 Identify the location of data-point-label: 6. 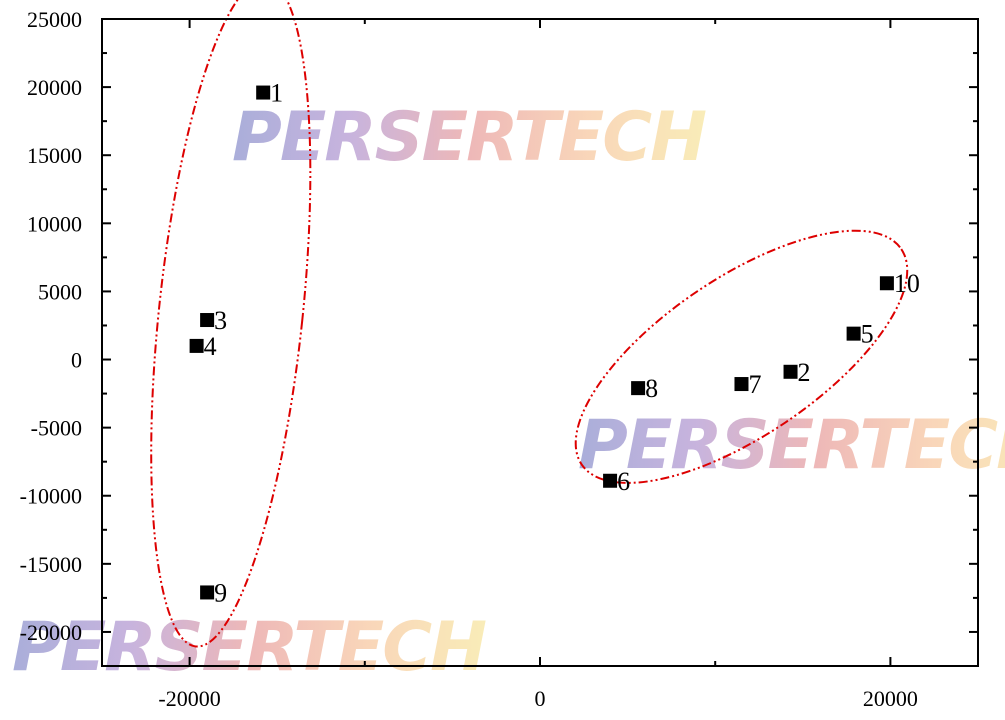
(623, 481).